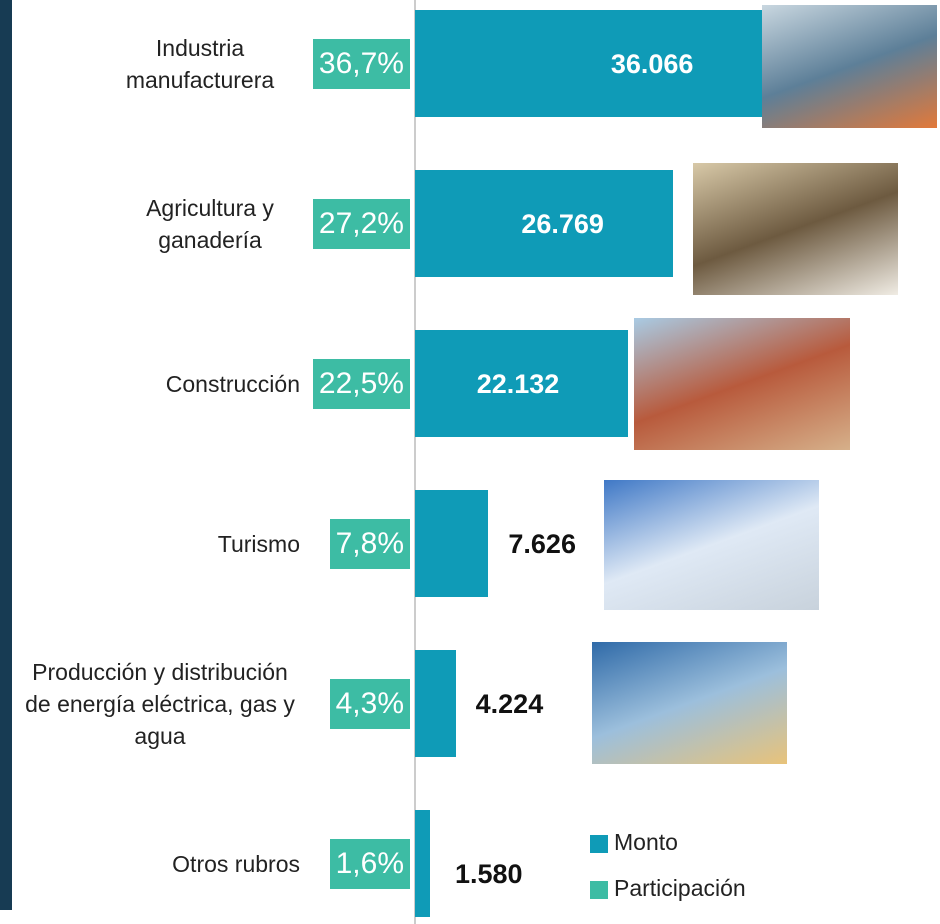 This screenshot has width=940, height=924. What do you see at coordinates (652, 63) in the screenshot?
I see `value-label: 36.066` at bounding box center [652, 63].